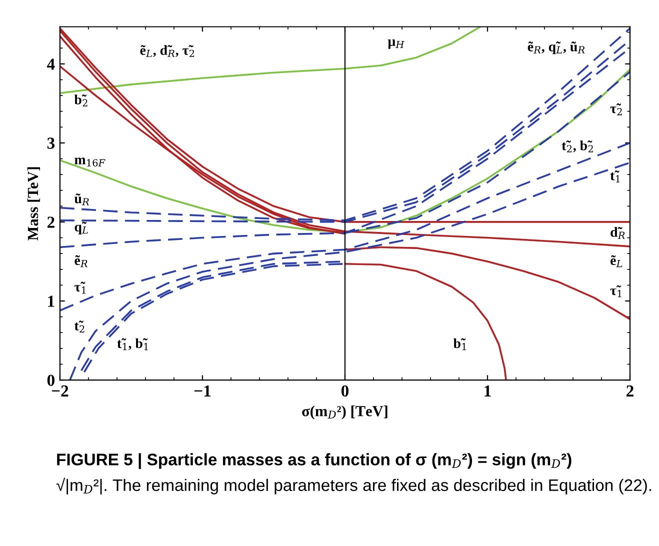 This screenshot has height=546, width=659. What do you see at coordinates (616, 109) in the screenshot?
I see `annotation: τ̃$_{2}$` at bounding box center [616, 109].